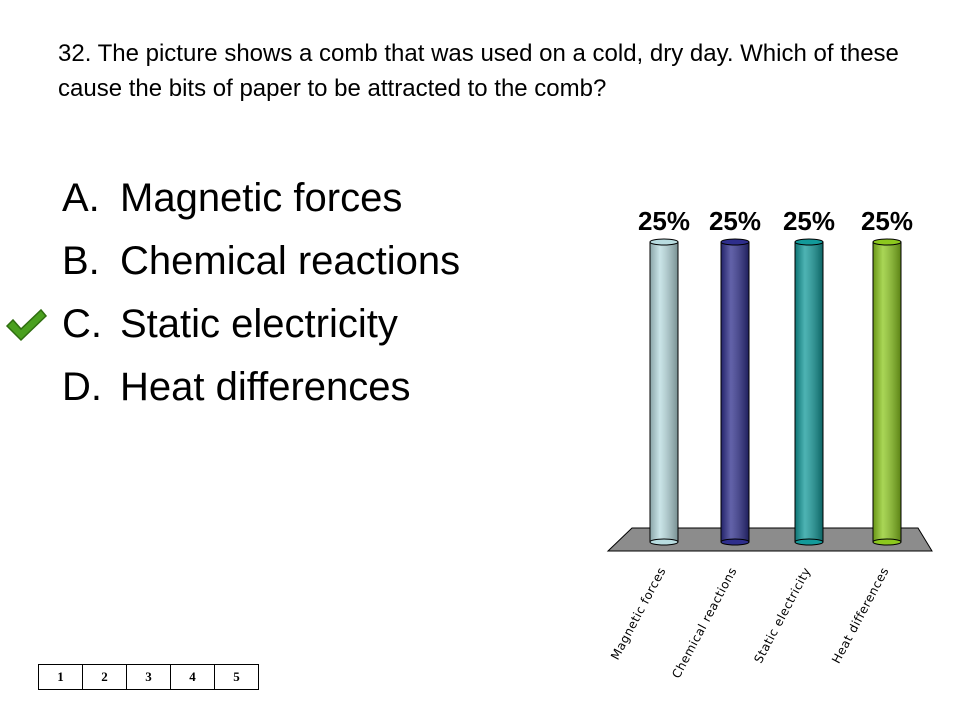 This screenshot has width=960, height=720. I want to click on counter-cell: 5, so click(236, 676).